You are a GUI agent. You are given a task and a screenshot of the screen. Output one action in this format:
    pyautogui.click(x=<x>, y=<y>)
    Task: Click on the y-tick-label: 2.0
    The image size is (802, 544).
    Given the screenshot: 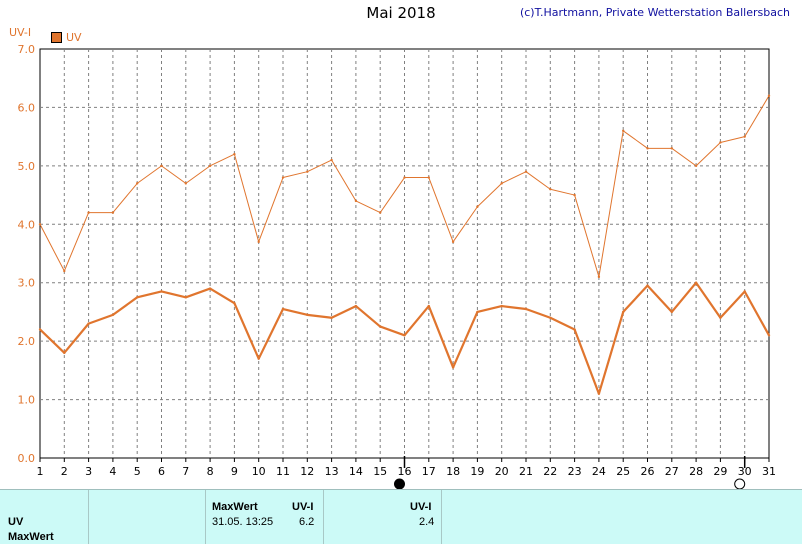 What is the action you would take?
    pyautogui.click(x=27, y=341)
    